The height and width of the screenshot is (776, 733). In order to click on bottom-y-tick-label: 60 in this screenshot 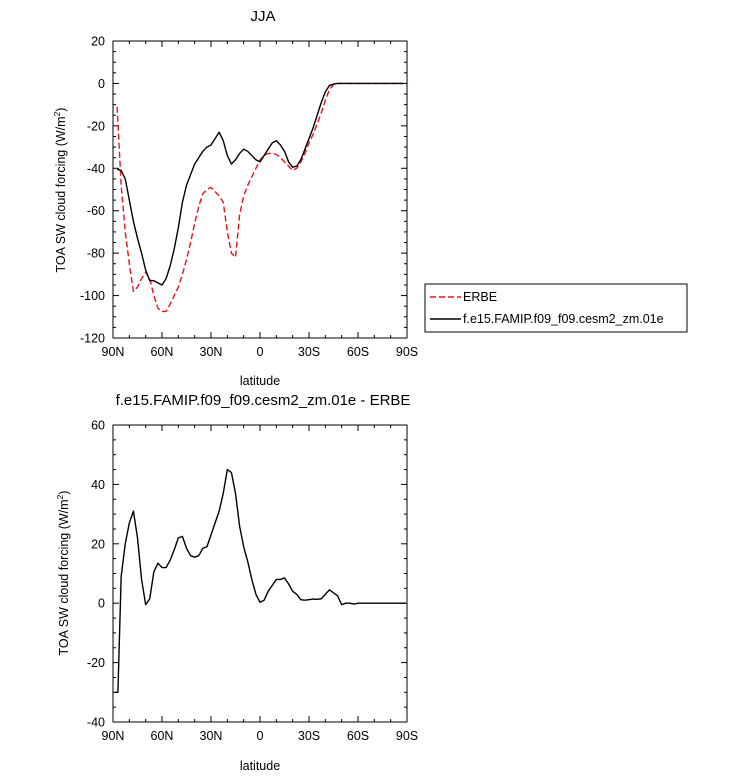, I will do `click(98, 426)`.